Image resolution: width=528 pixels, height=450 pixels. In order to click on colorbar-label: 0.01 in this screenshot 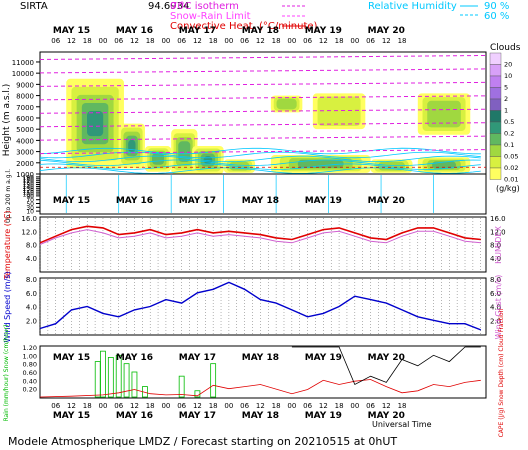, I will do `click(511, 180)`.